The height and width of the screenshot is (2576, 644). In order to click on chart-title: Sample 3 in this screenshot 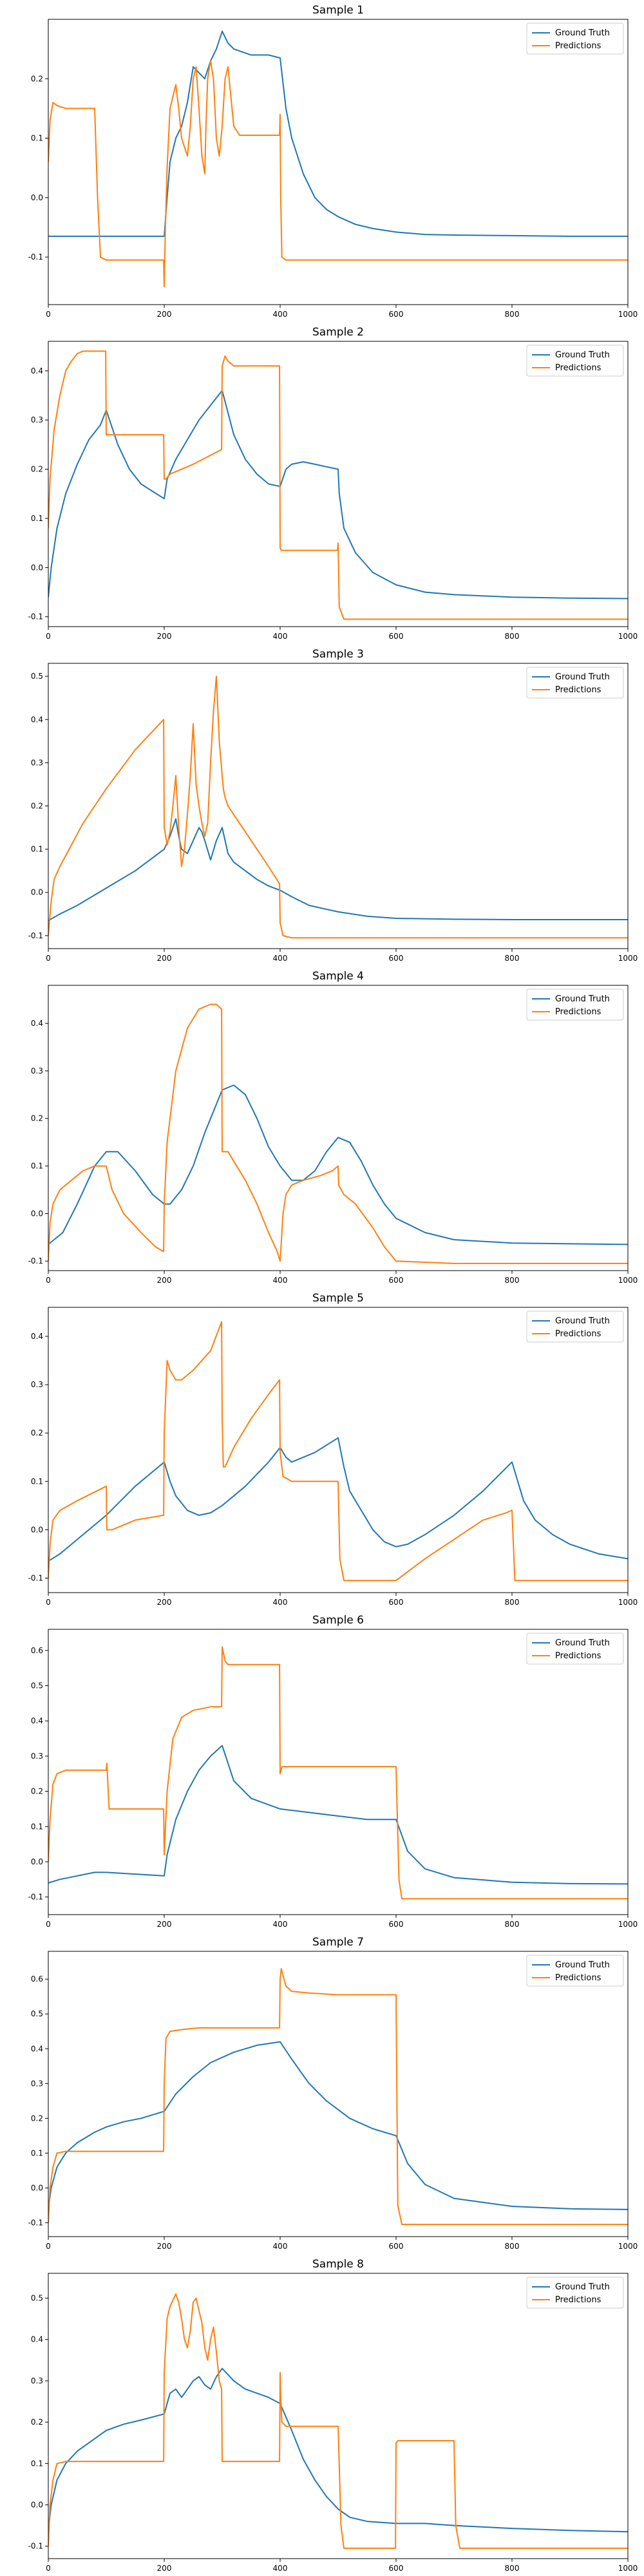, I will do `click(338, 654)`.